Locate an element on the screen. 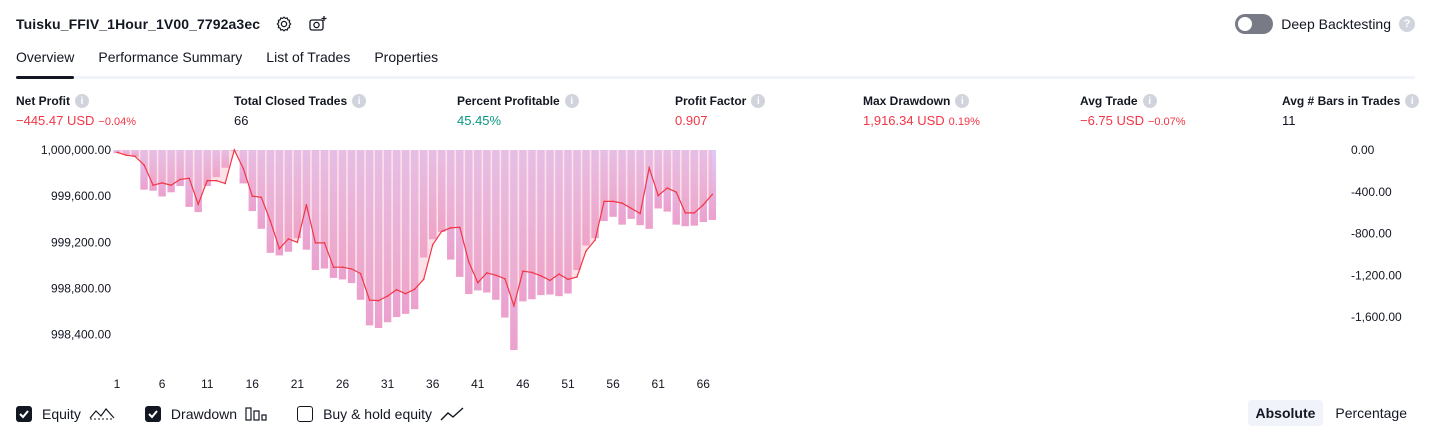 The image size is (1431, 438). tab-overview: Overview is located at coordinates (45, 61).